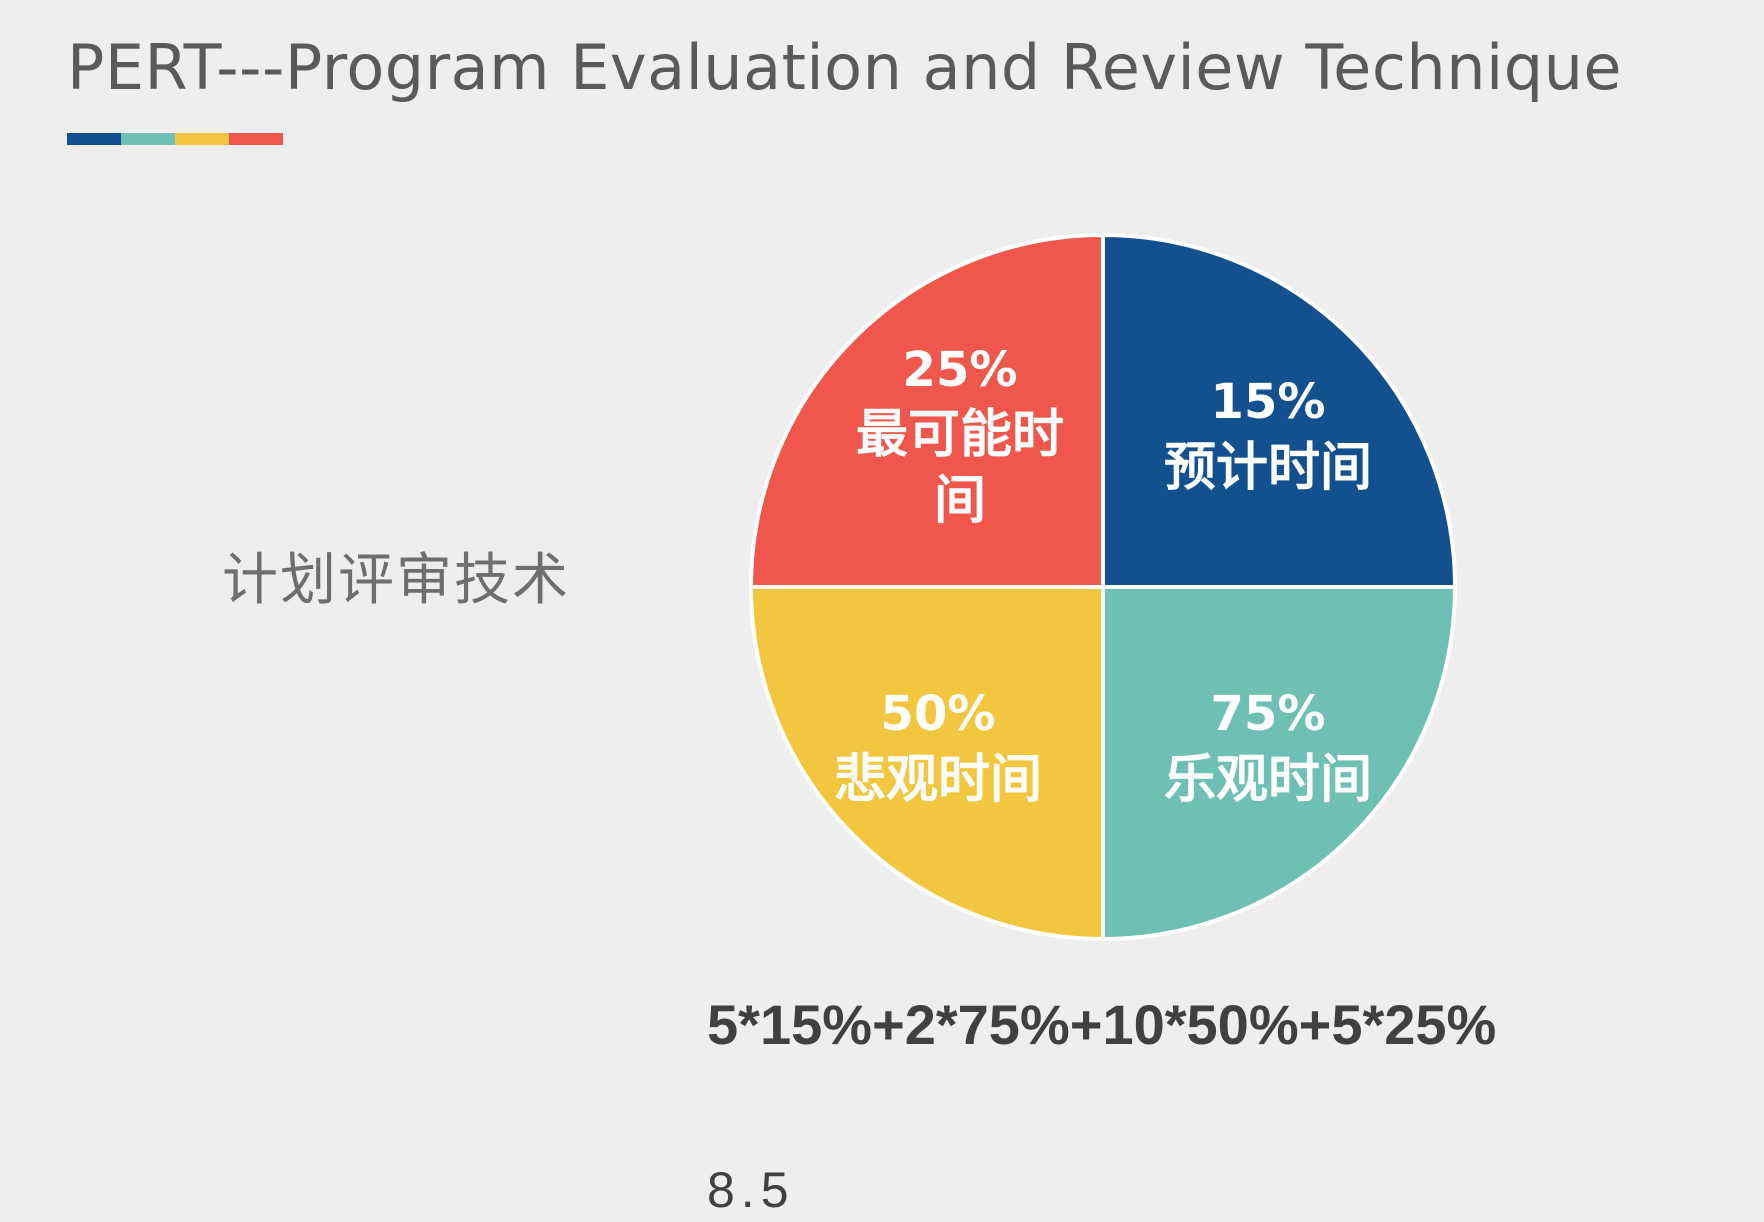 This screenshot has height=1222, width=1764. I want to click on slice-label-optimistic: 乐观时间, so click(1268, 780).